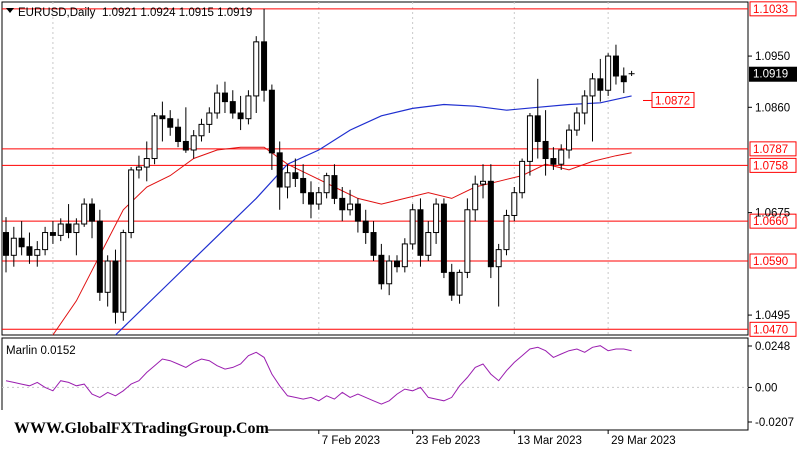 The width and height of the screenshot is (804, 453). What do you see at coordinates (770, 330) in the screenshot?
I see `level-label: 1.0470` at bounding box center [770, 330].